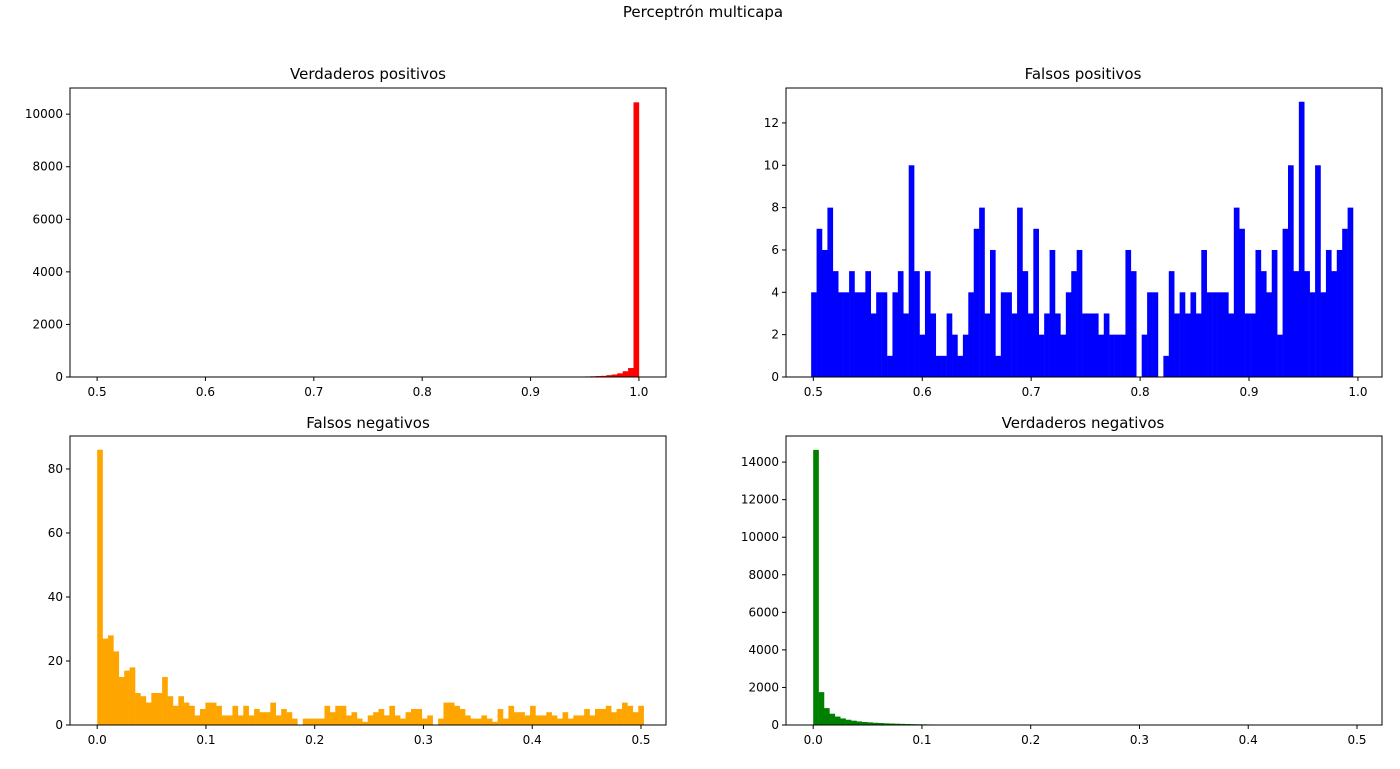  What do you see at coordinates (532, 740) in the screenshot?
I see `x-tick-label: 0.4` at bounding box center [532, 740].